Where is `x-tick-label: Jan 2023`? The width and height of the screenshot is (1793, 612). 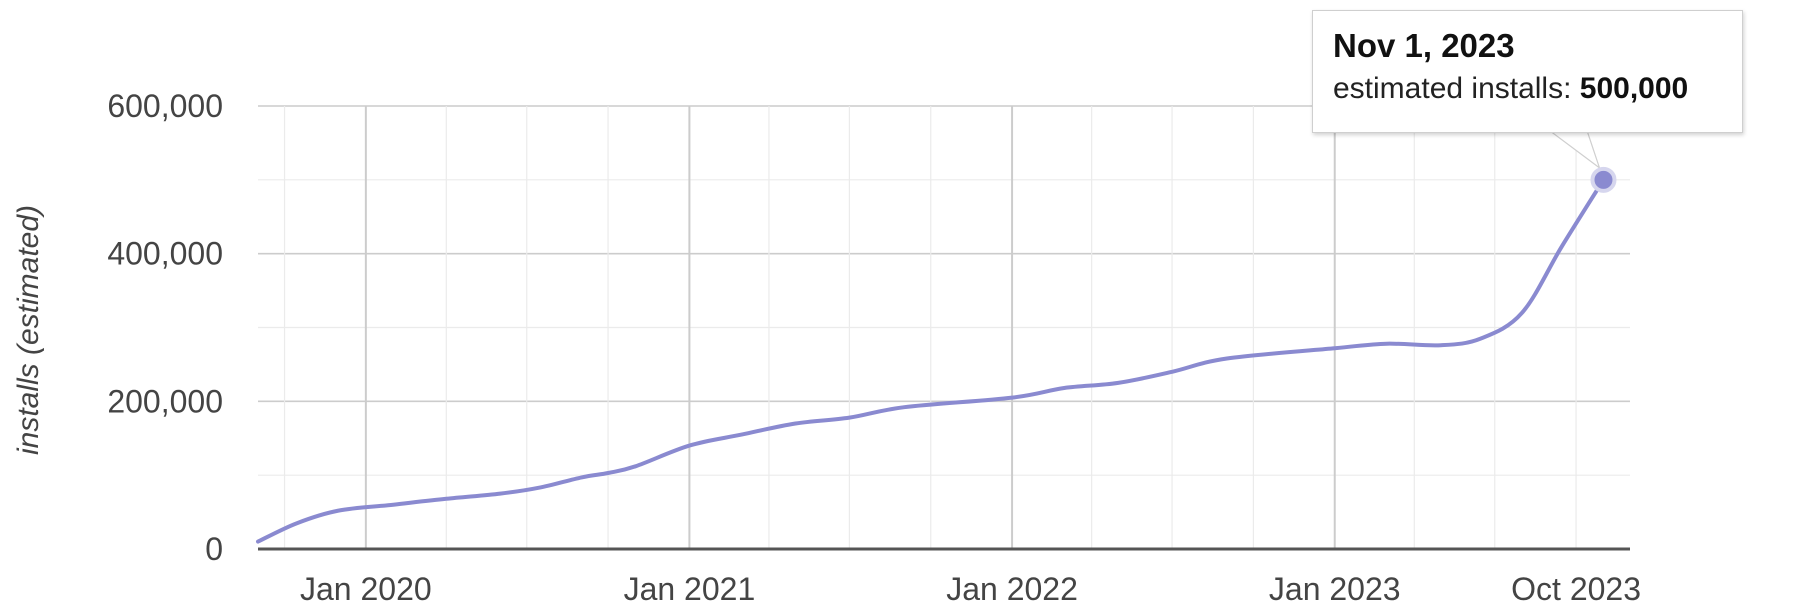 x-tick-label: Jan 2023 is located at coordinates (1335, 589).